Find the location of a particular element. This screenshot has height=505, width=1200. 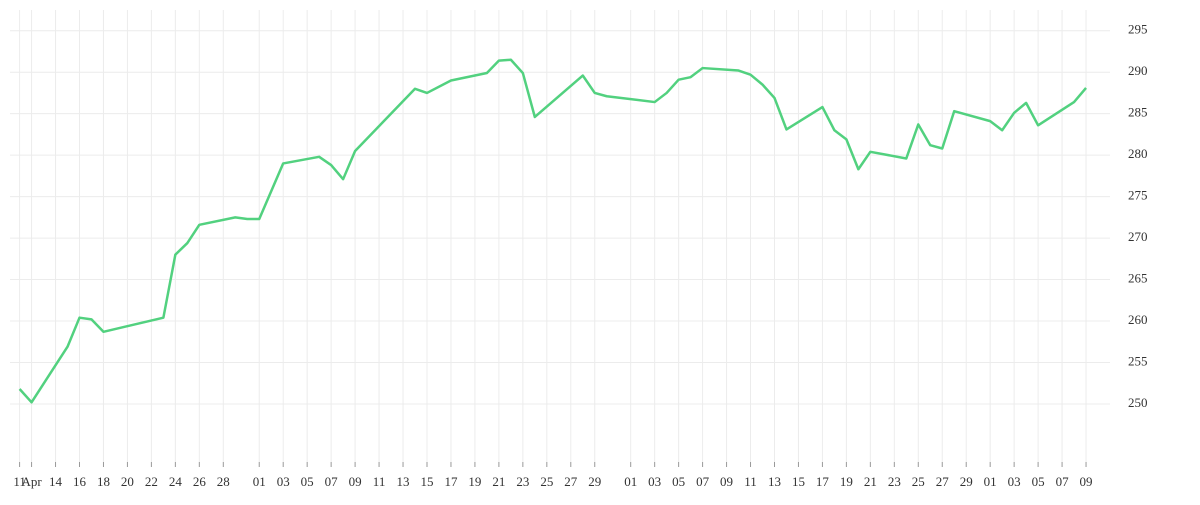

y-tick-label: 275 is located at coordinates (1138, 195).